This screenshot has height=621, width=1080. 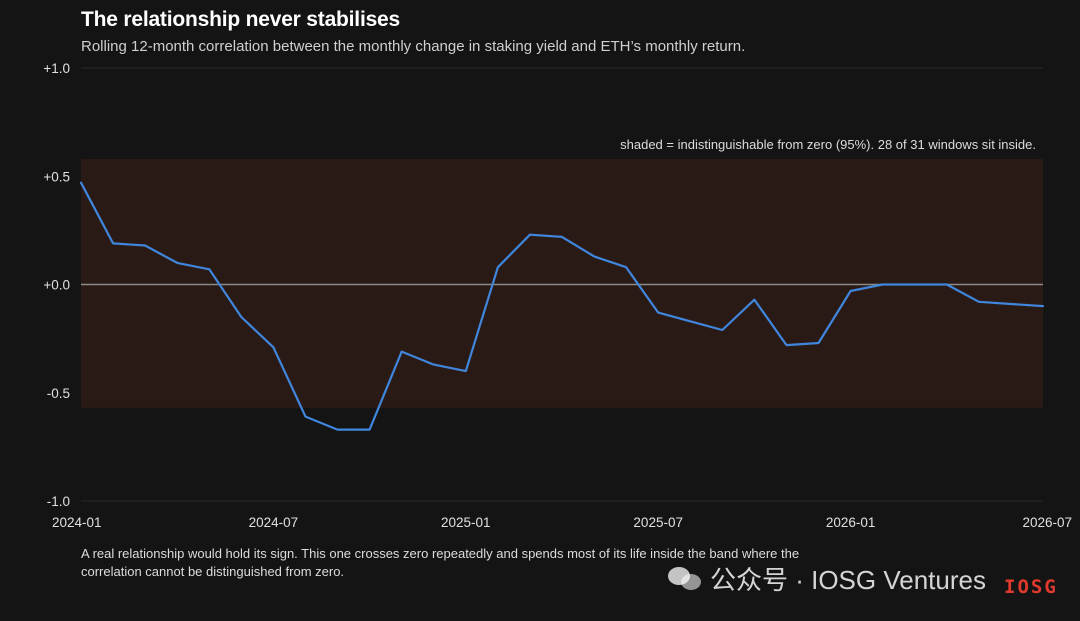 What do you see at coordinates (658, 522) in the screenshot?
I see `x-tick-label: 2025-07` at bounding box center [658, 522].